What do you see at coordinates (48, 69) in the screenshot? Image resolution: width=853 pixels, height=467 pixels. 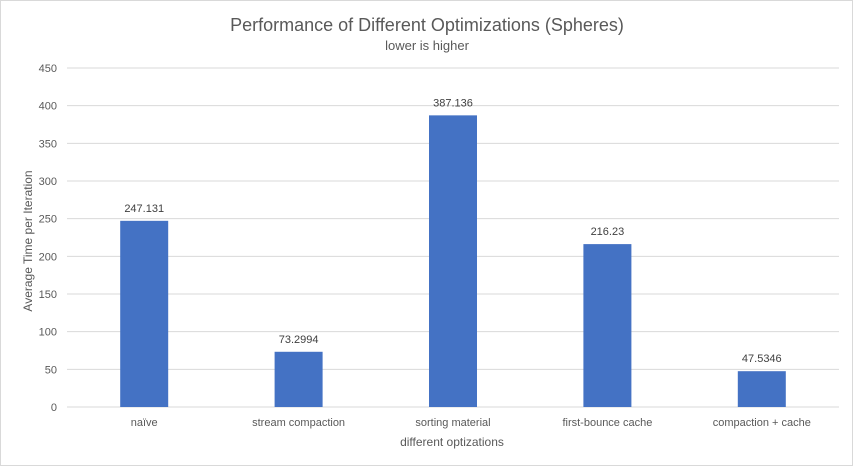 I see `y-tick-label: 450` at bounding box center [48, 69].